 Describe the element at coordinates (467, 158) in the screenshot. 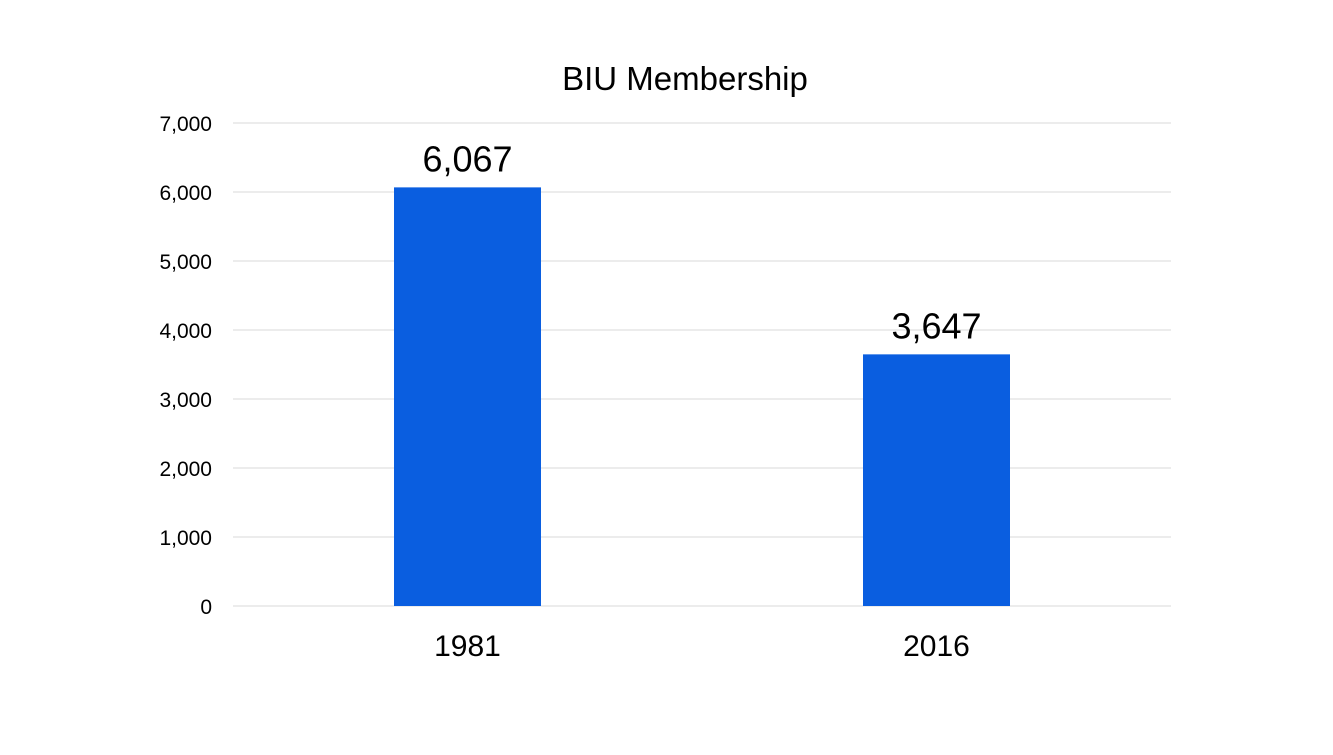

I see `data-label-1981: 6,067` at that location.